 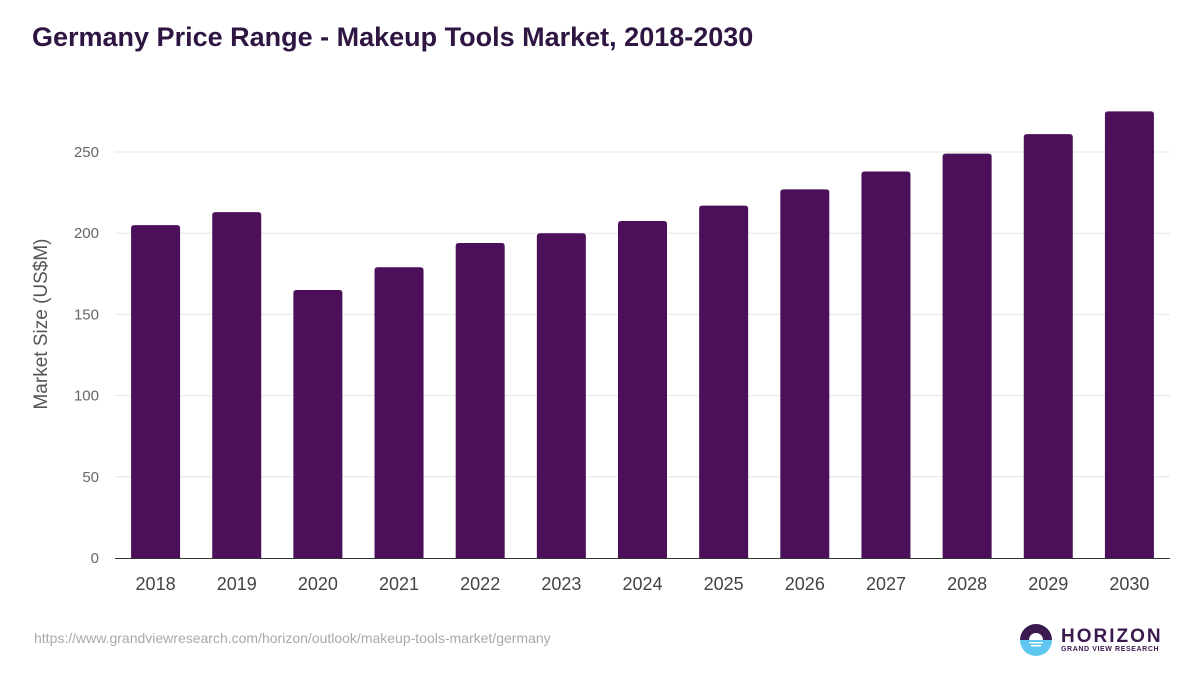 What do you see at coordinates (724, 584) in the screenshot?
I see `x-tick-label: 2025` at bounding box center [724, 584].